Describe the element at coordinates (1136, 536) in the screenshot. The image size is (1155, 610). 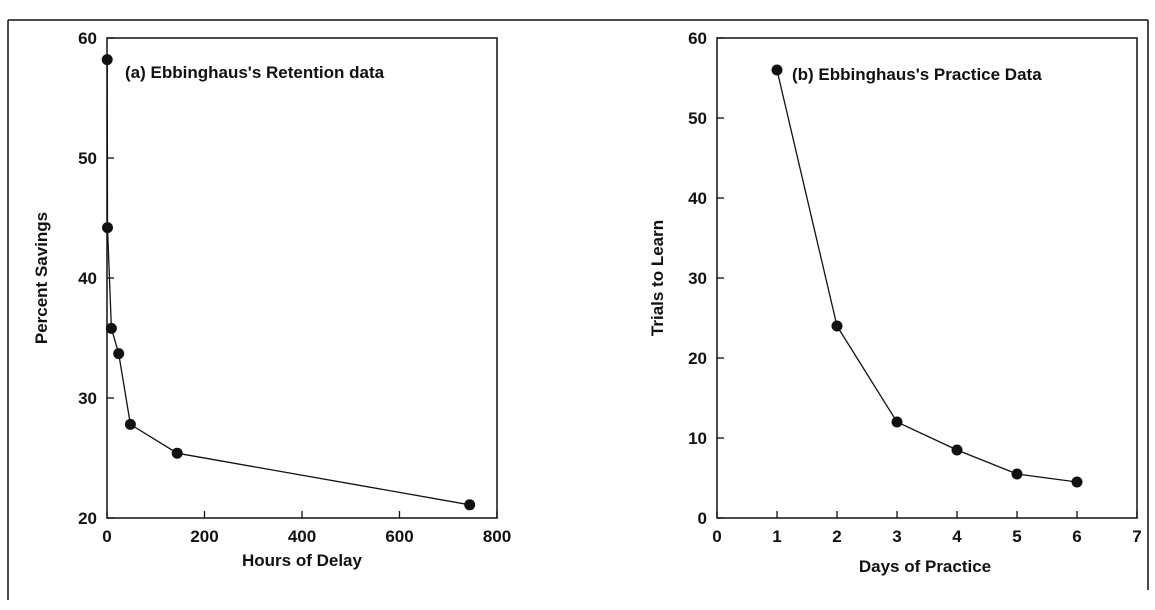
I see `x-tick-label: 7` at that location.